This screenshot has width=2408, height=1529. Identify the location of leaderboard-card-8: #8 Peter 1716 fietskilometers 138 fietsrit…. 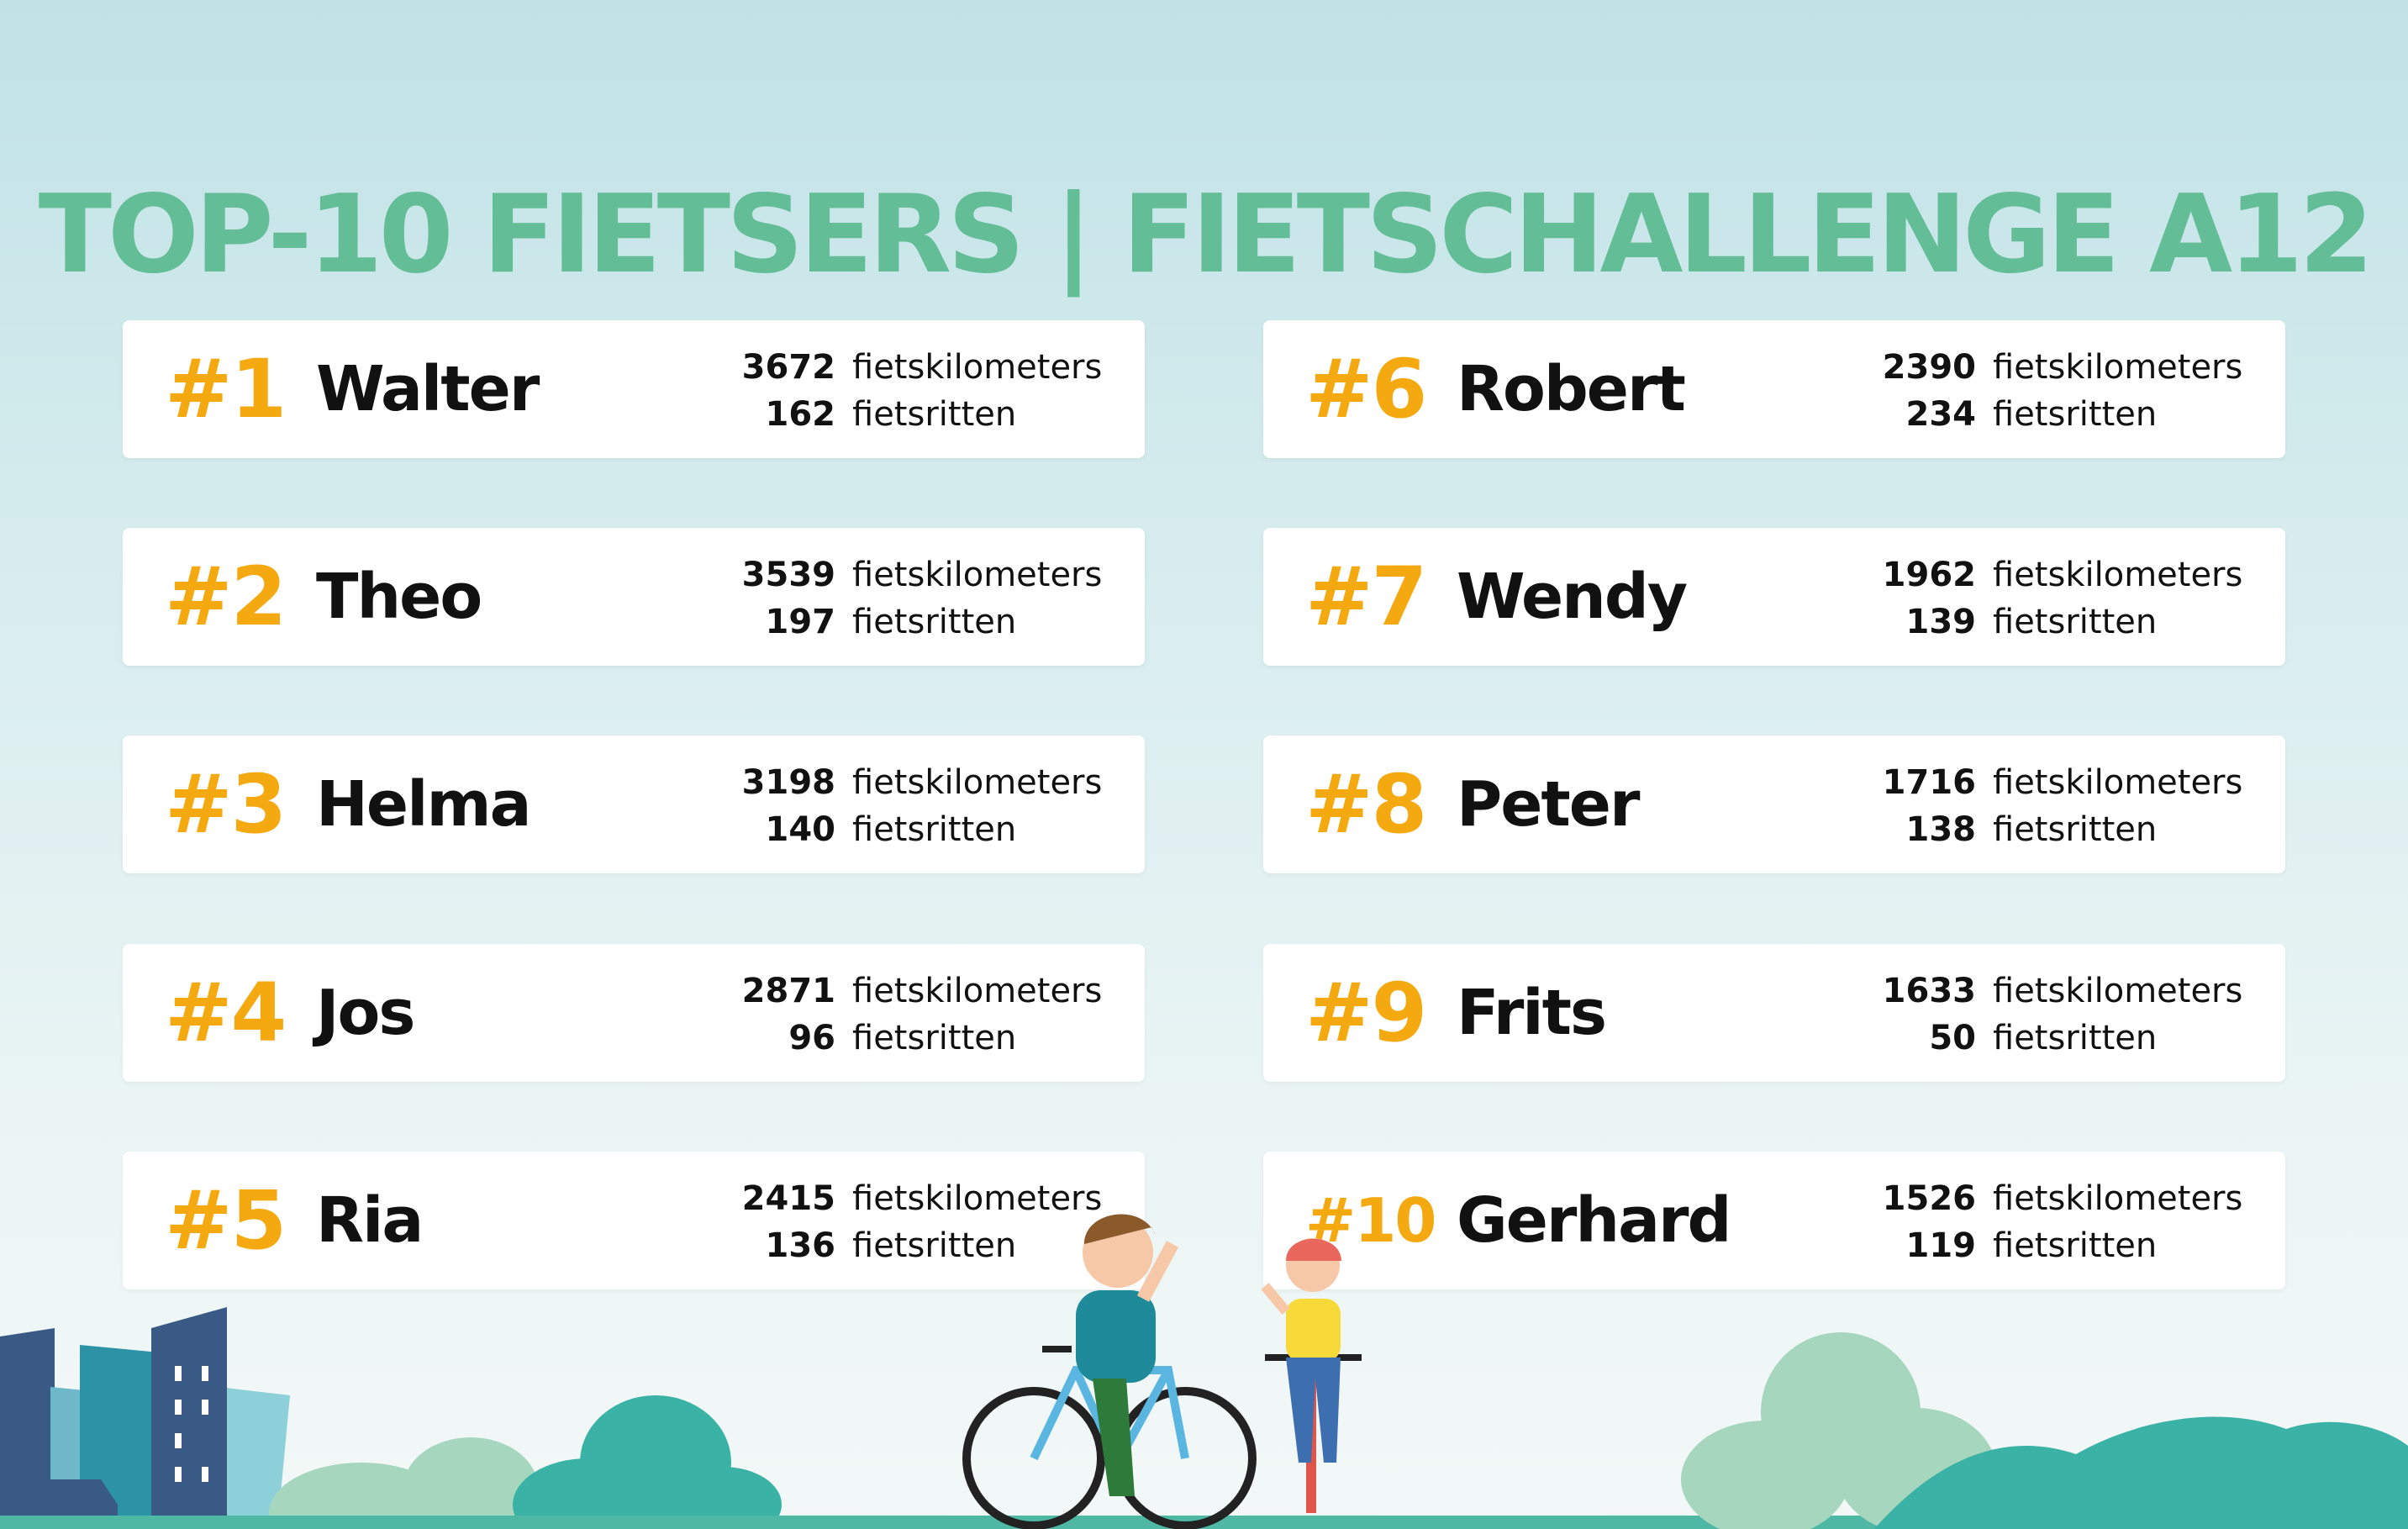
(1774, 804).